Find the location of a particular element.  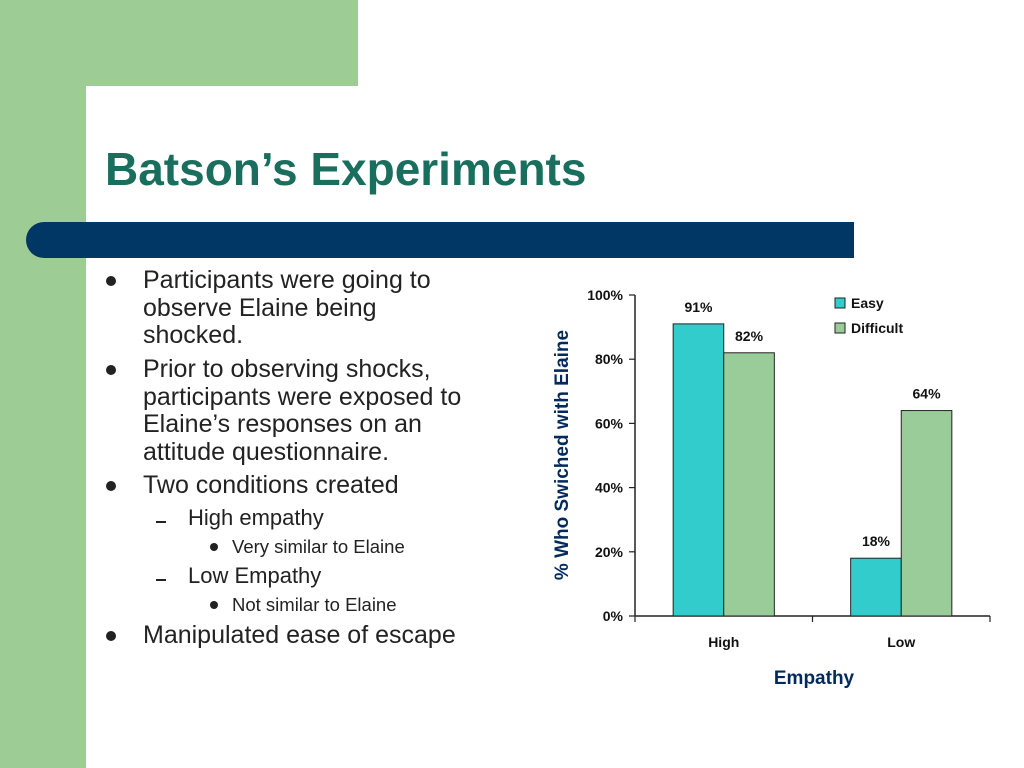

sub-sub-bullet-not-similar: Not similar to Elaine is located at coordinates (314, 605).